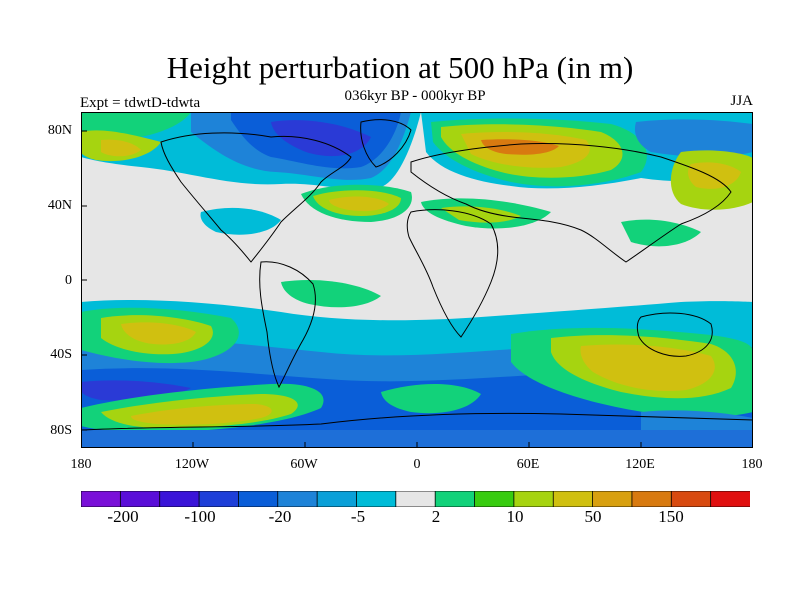  I want to click on colorbar-label-minus-5: -5, so click(358, 516).